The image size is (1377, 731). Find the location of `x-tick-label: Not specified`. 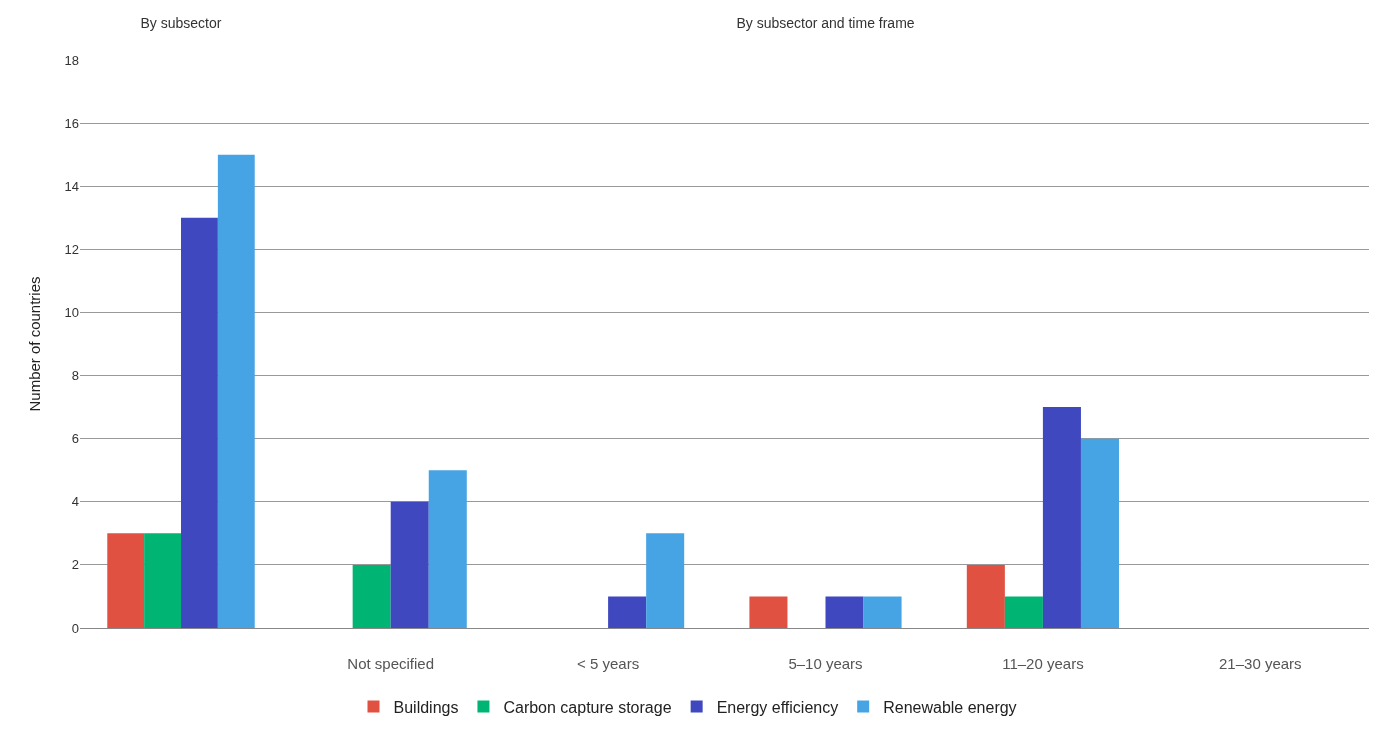

x-tick-label: Not specified is located at coordinates (391, 663).